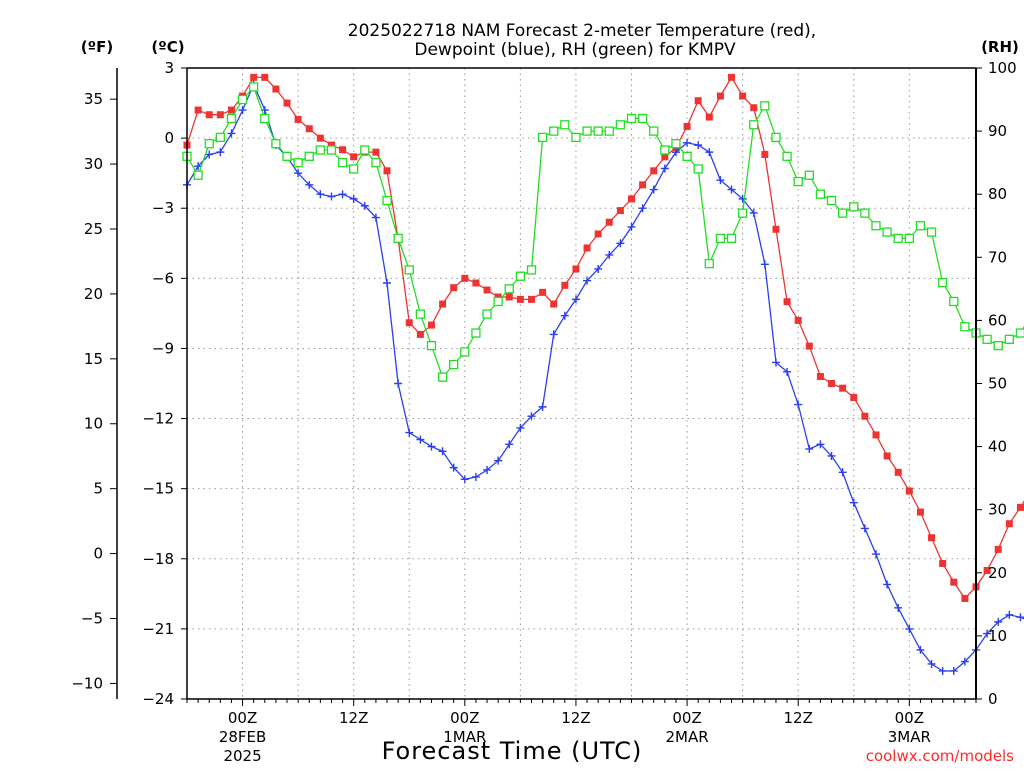 Image resolution: width=1024 pixels, height=773 pixels. Describe the element at coordinates (512, 751) in the screenshot. I see `x-axis-title: Forecast Time (UTC)` at that location.